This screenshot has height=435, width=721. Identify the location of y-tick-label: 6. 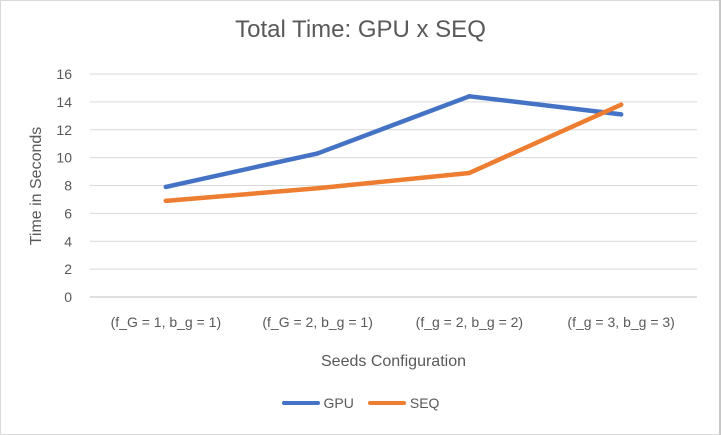
(68, 213).